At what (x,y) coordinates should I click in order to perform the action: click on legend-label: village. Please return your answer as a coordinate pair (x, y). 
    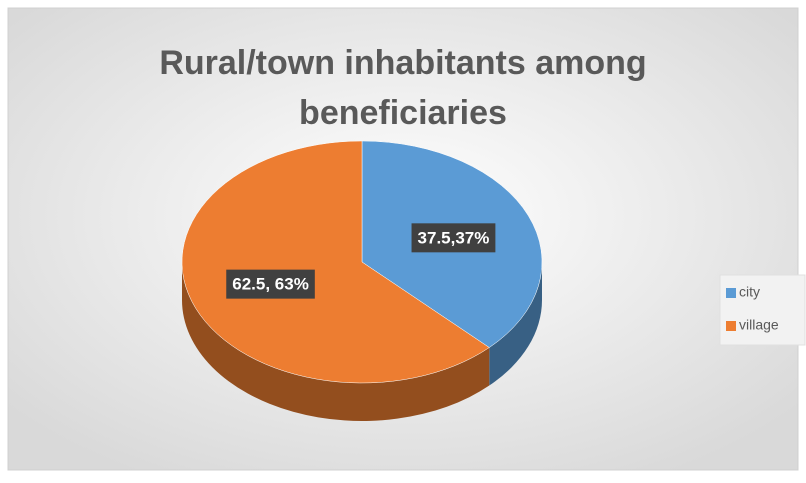
    Looking at the image, I should click on (759, 325).